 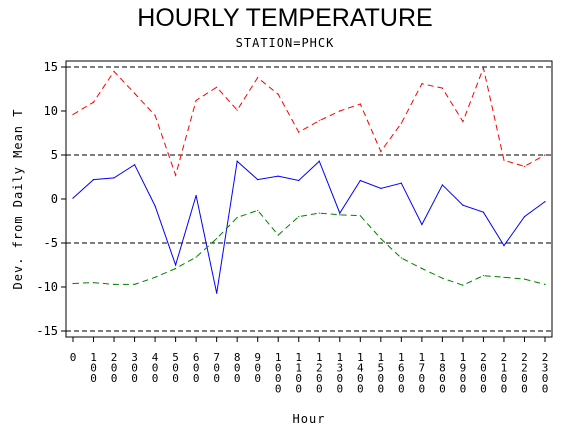 I want to click on y-tick-label: -10, so click(x=47, y=287).